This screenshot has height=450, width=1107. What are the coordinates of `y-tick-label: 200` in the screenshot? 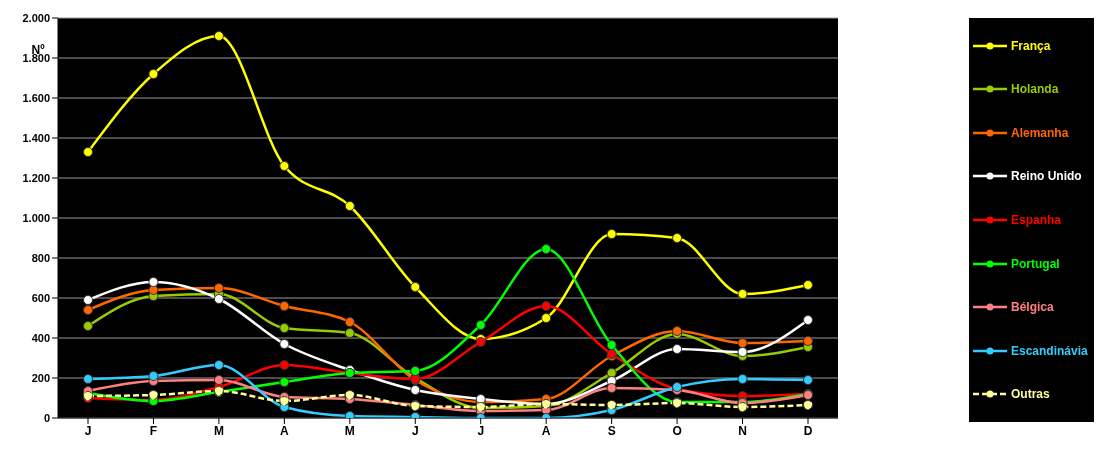 It's located at (40, 377).